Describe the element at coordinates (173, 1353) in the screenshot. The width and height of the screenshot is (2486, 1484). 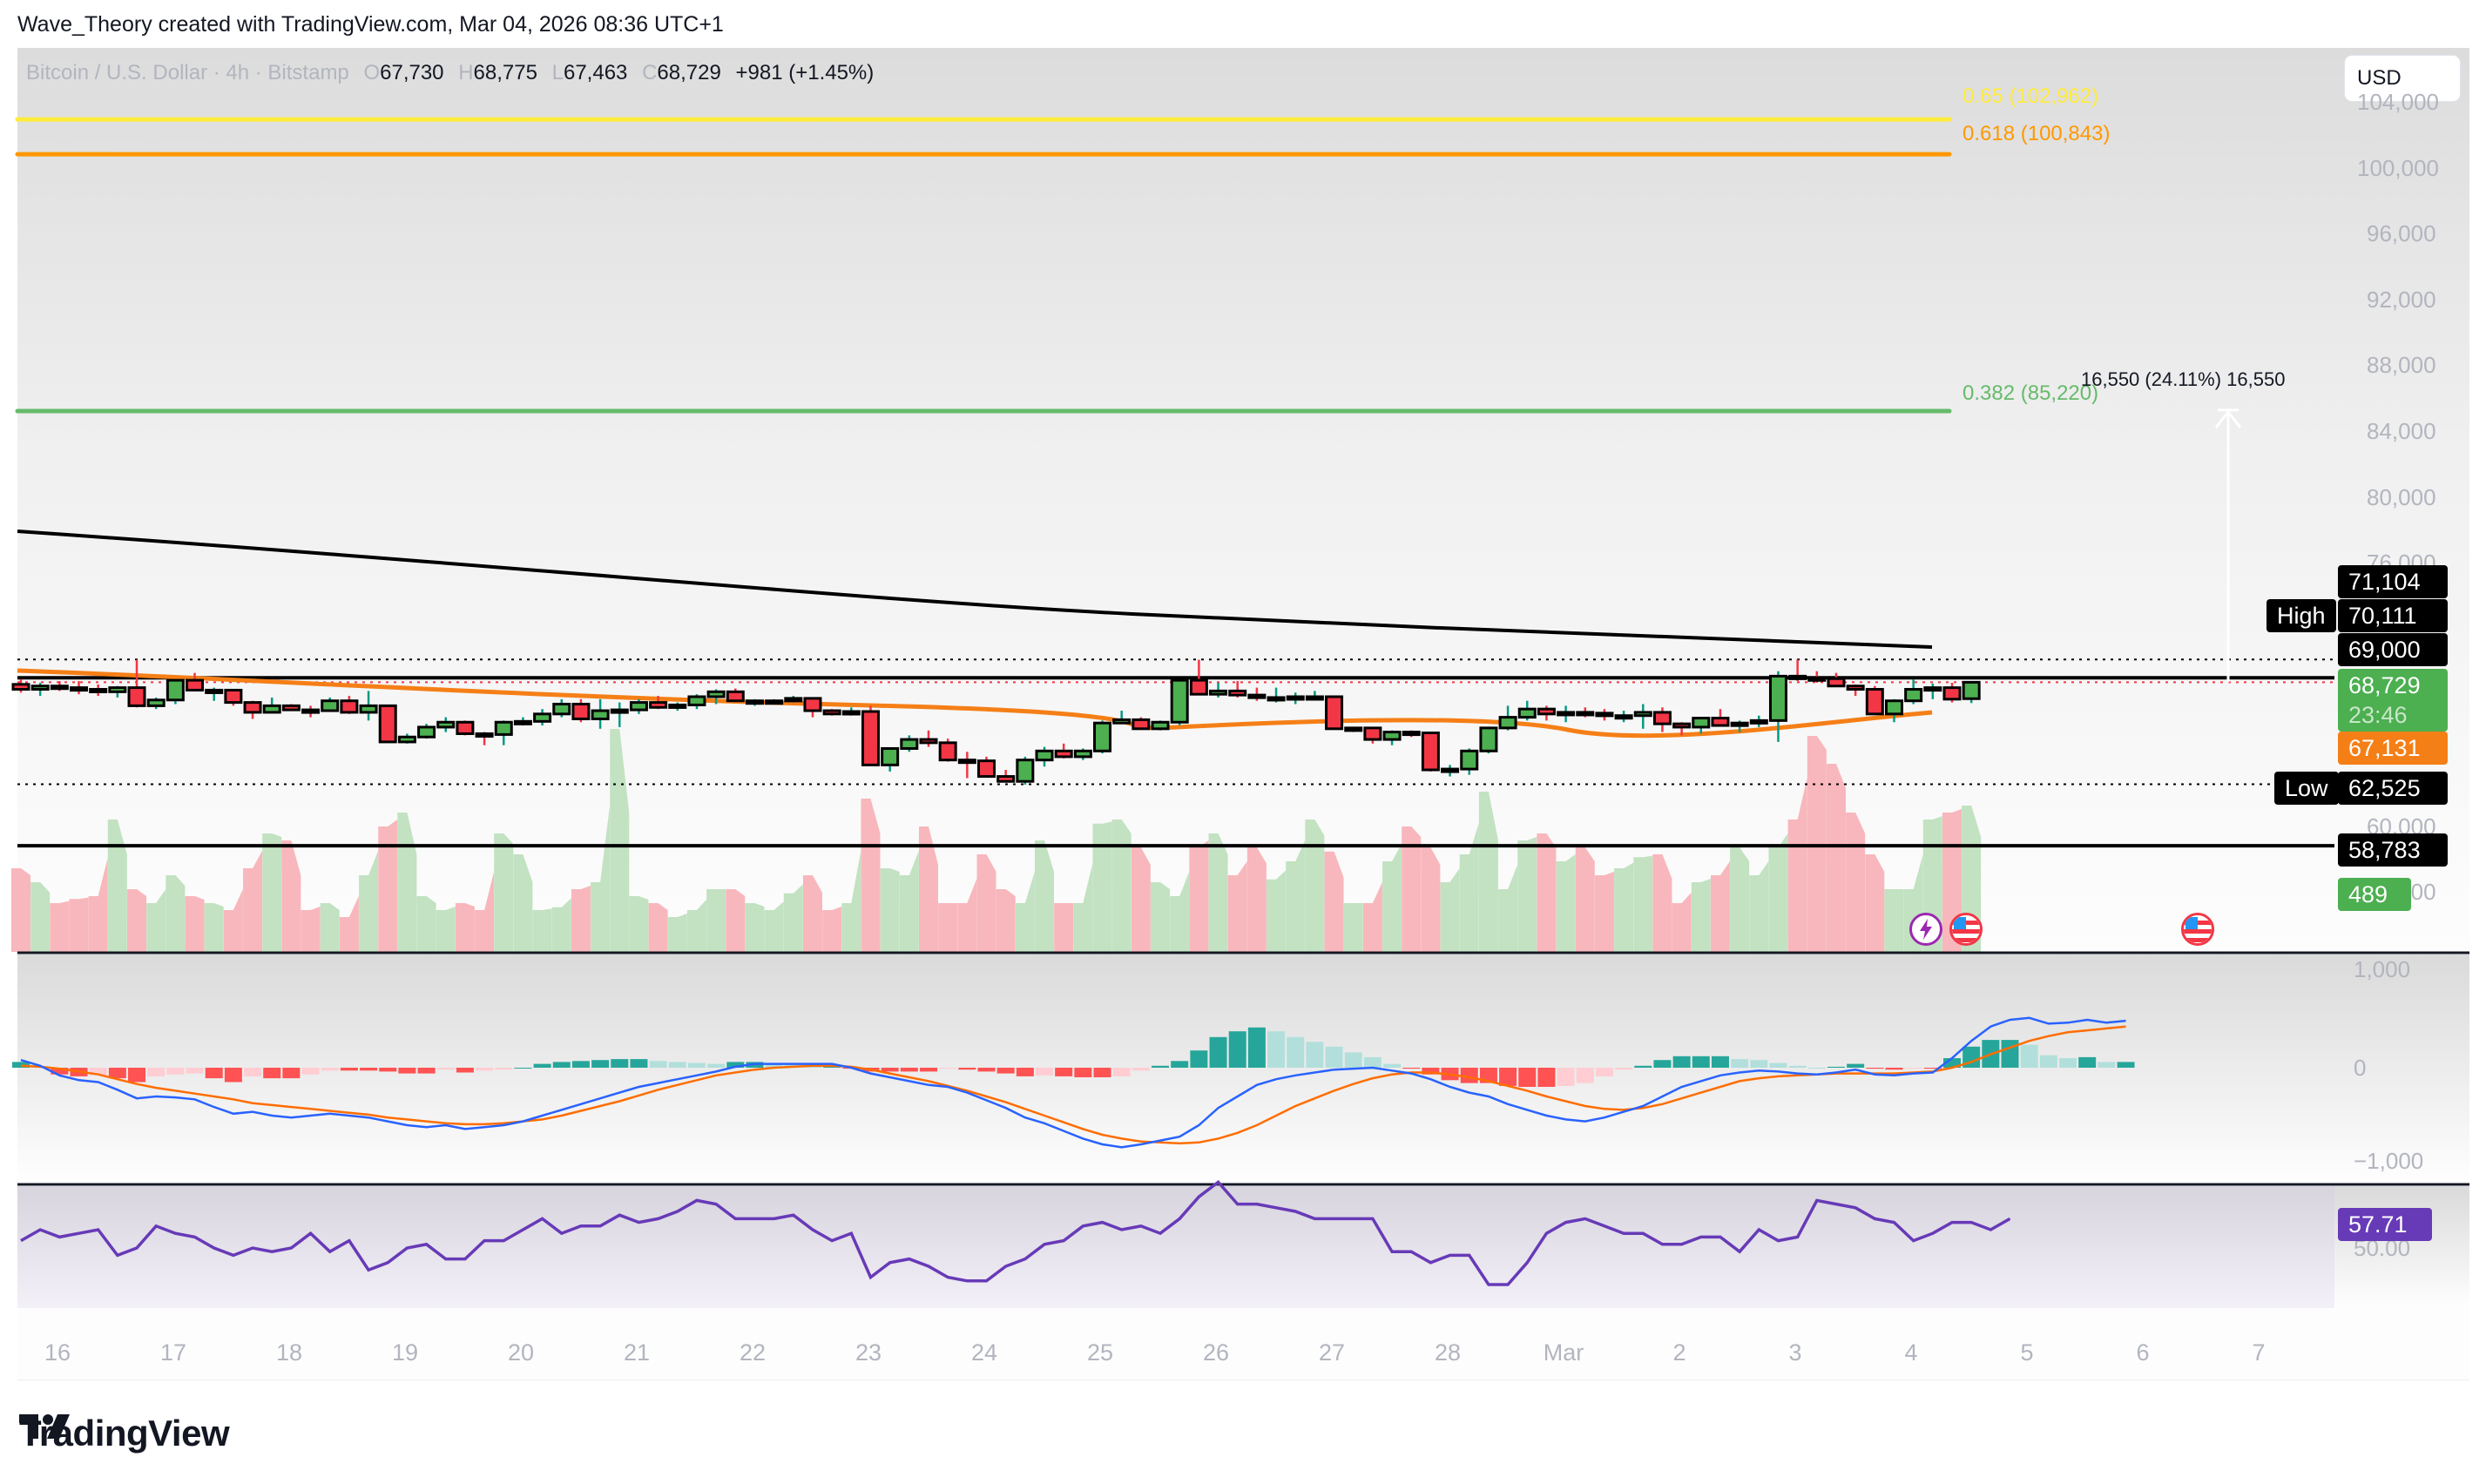
I see `time-label: 17` at that location.